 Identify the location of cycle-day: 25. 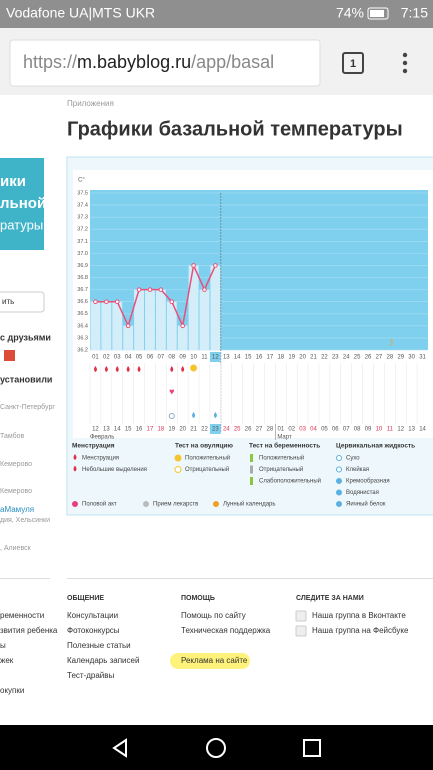
(237, 430).